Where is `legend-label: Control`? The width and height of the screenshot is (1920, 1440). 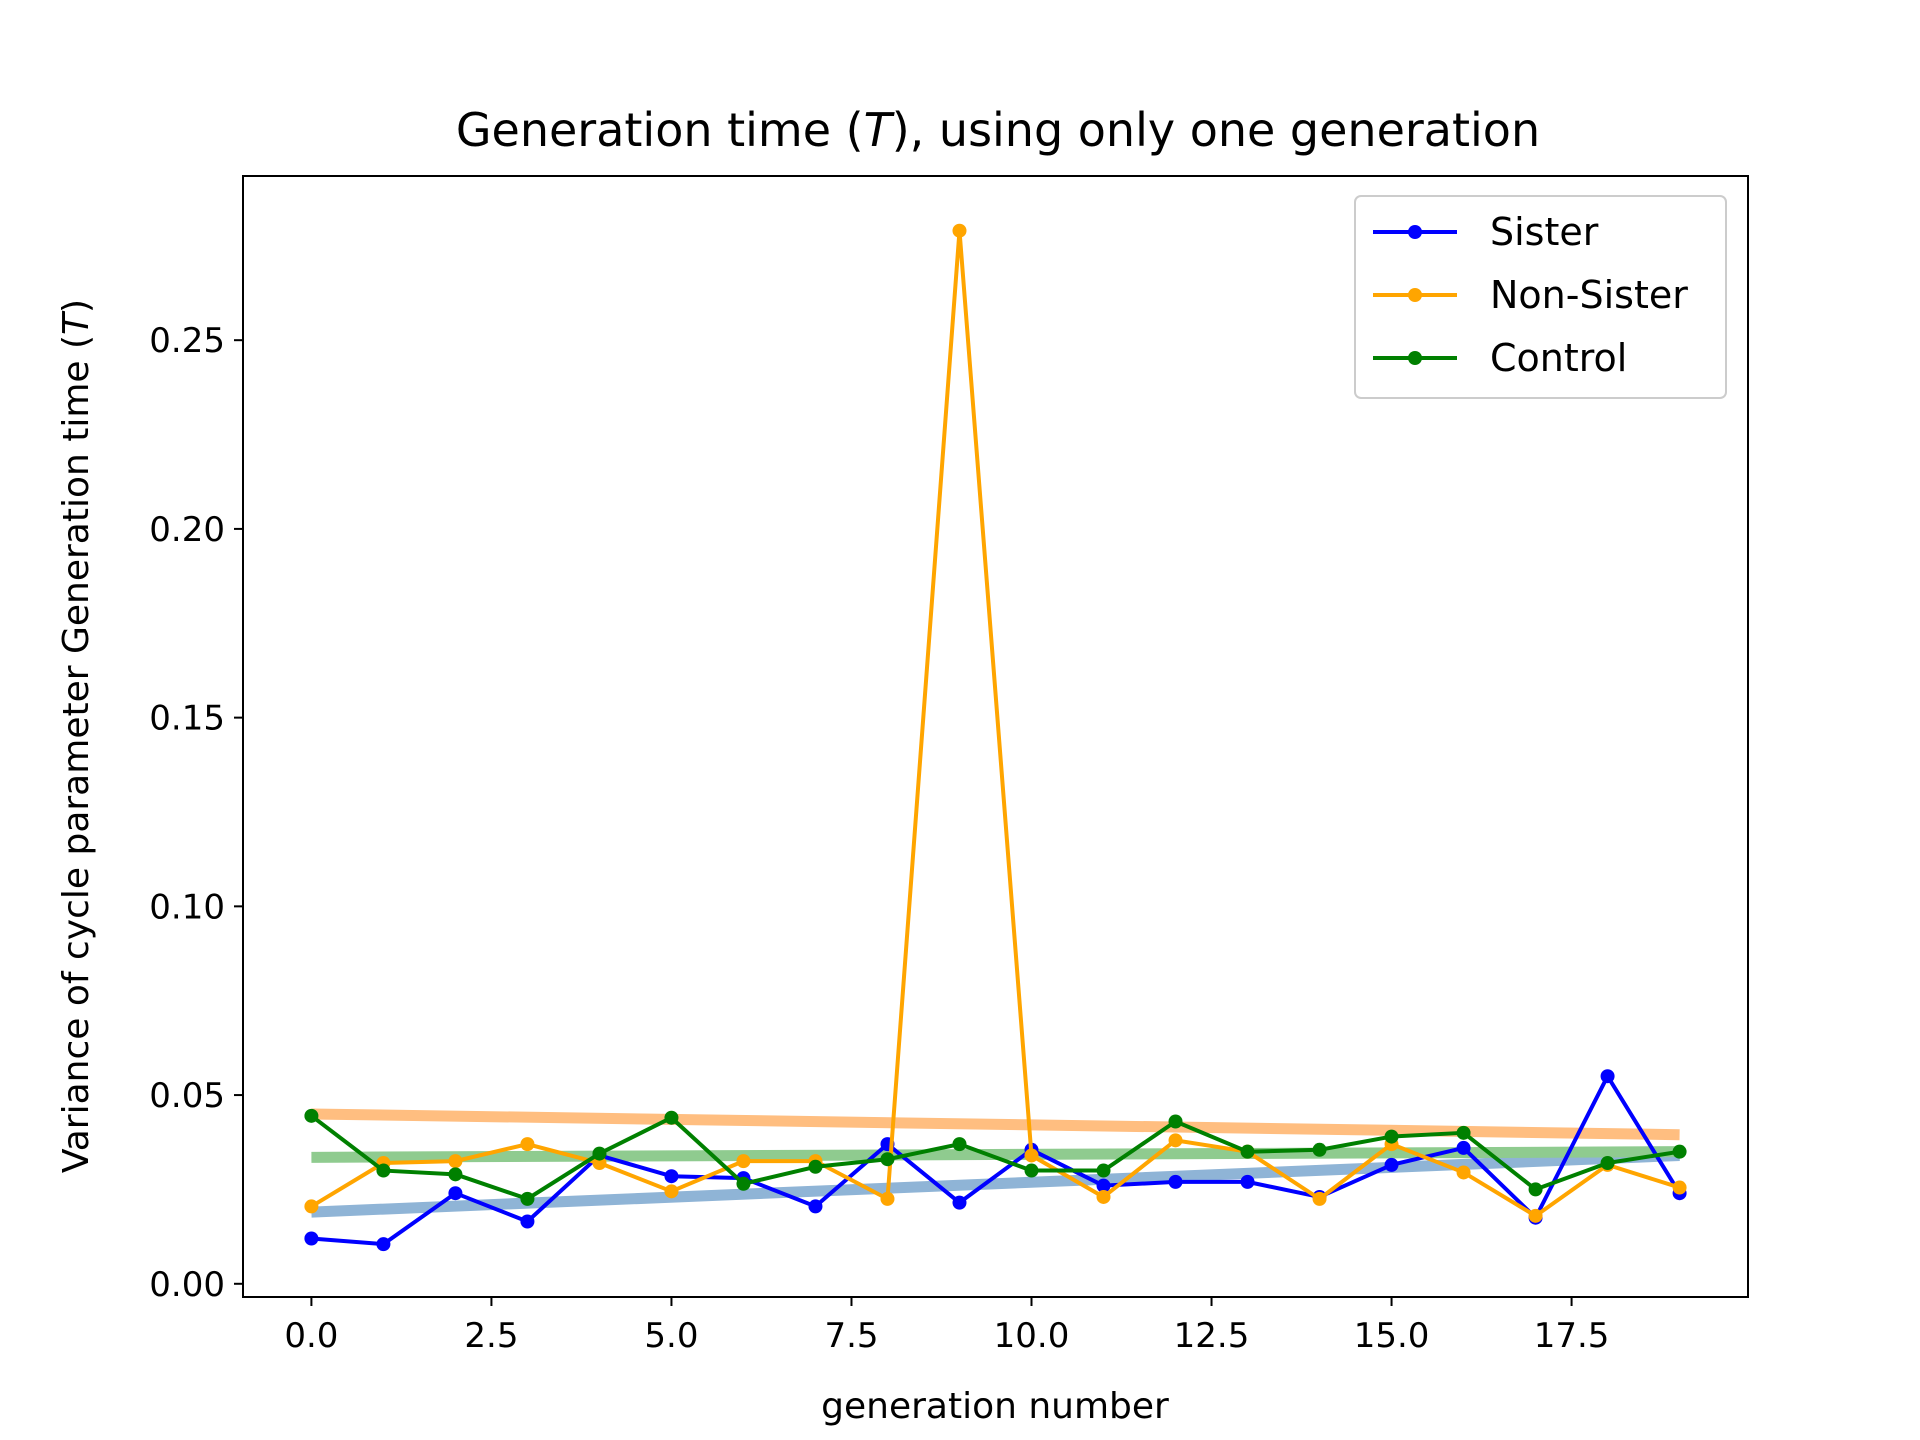
legend-label: Control is located at coordinates (1558, 358).